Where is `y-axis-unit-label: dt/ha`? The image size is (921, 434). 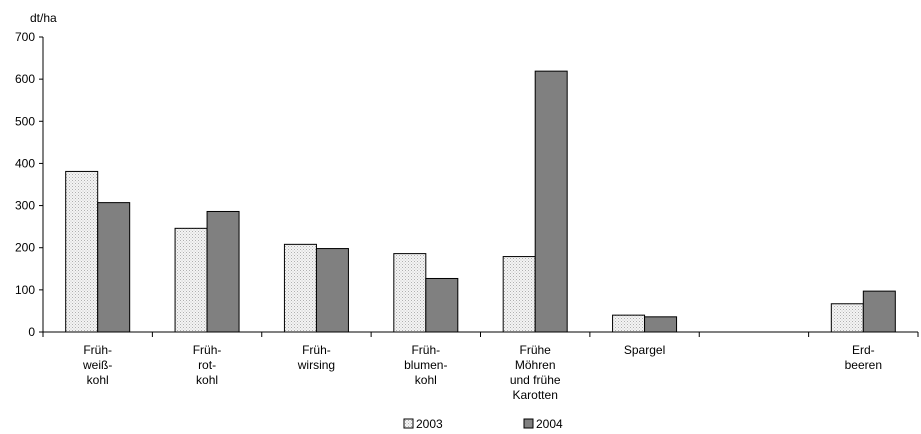
y-axis-unit-label: dt/ha is located at coordinates (43, 18).